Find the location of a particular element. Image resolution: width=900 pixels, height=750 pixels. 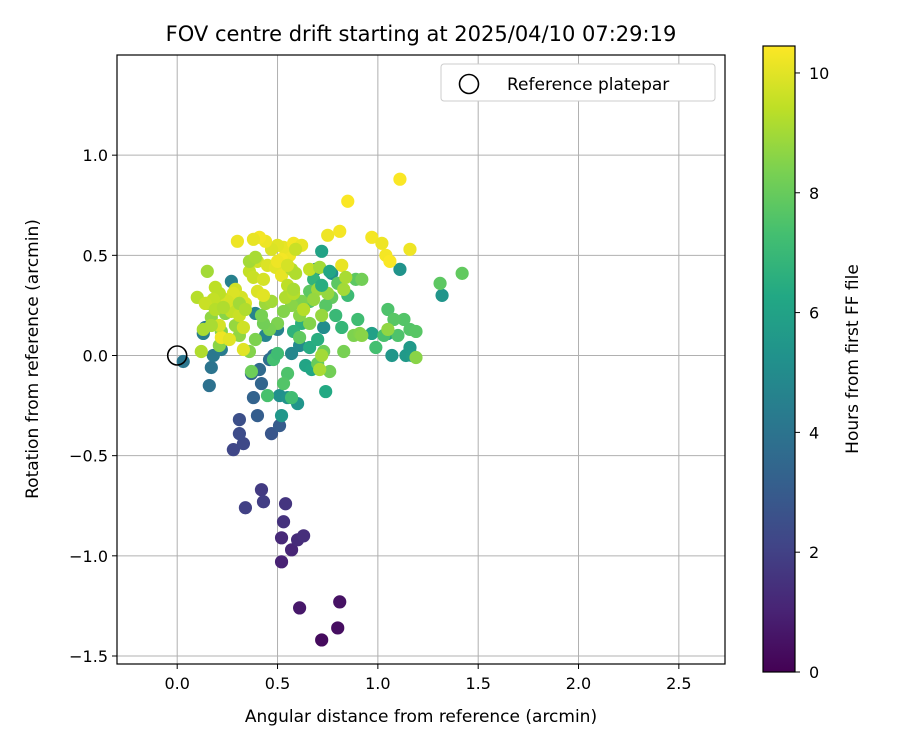

colorbar-tick-label: 8 is located at coordinates (814, 193).